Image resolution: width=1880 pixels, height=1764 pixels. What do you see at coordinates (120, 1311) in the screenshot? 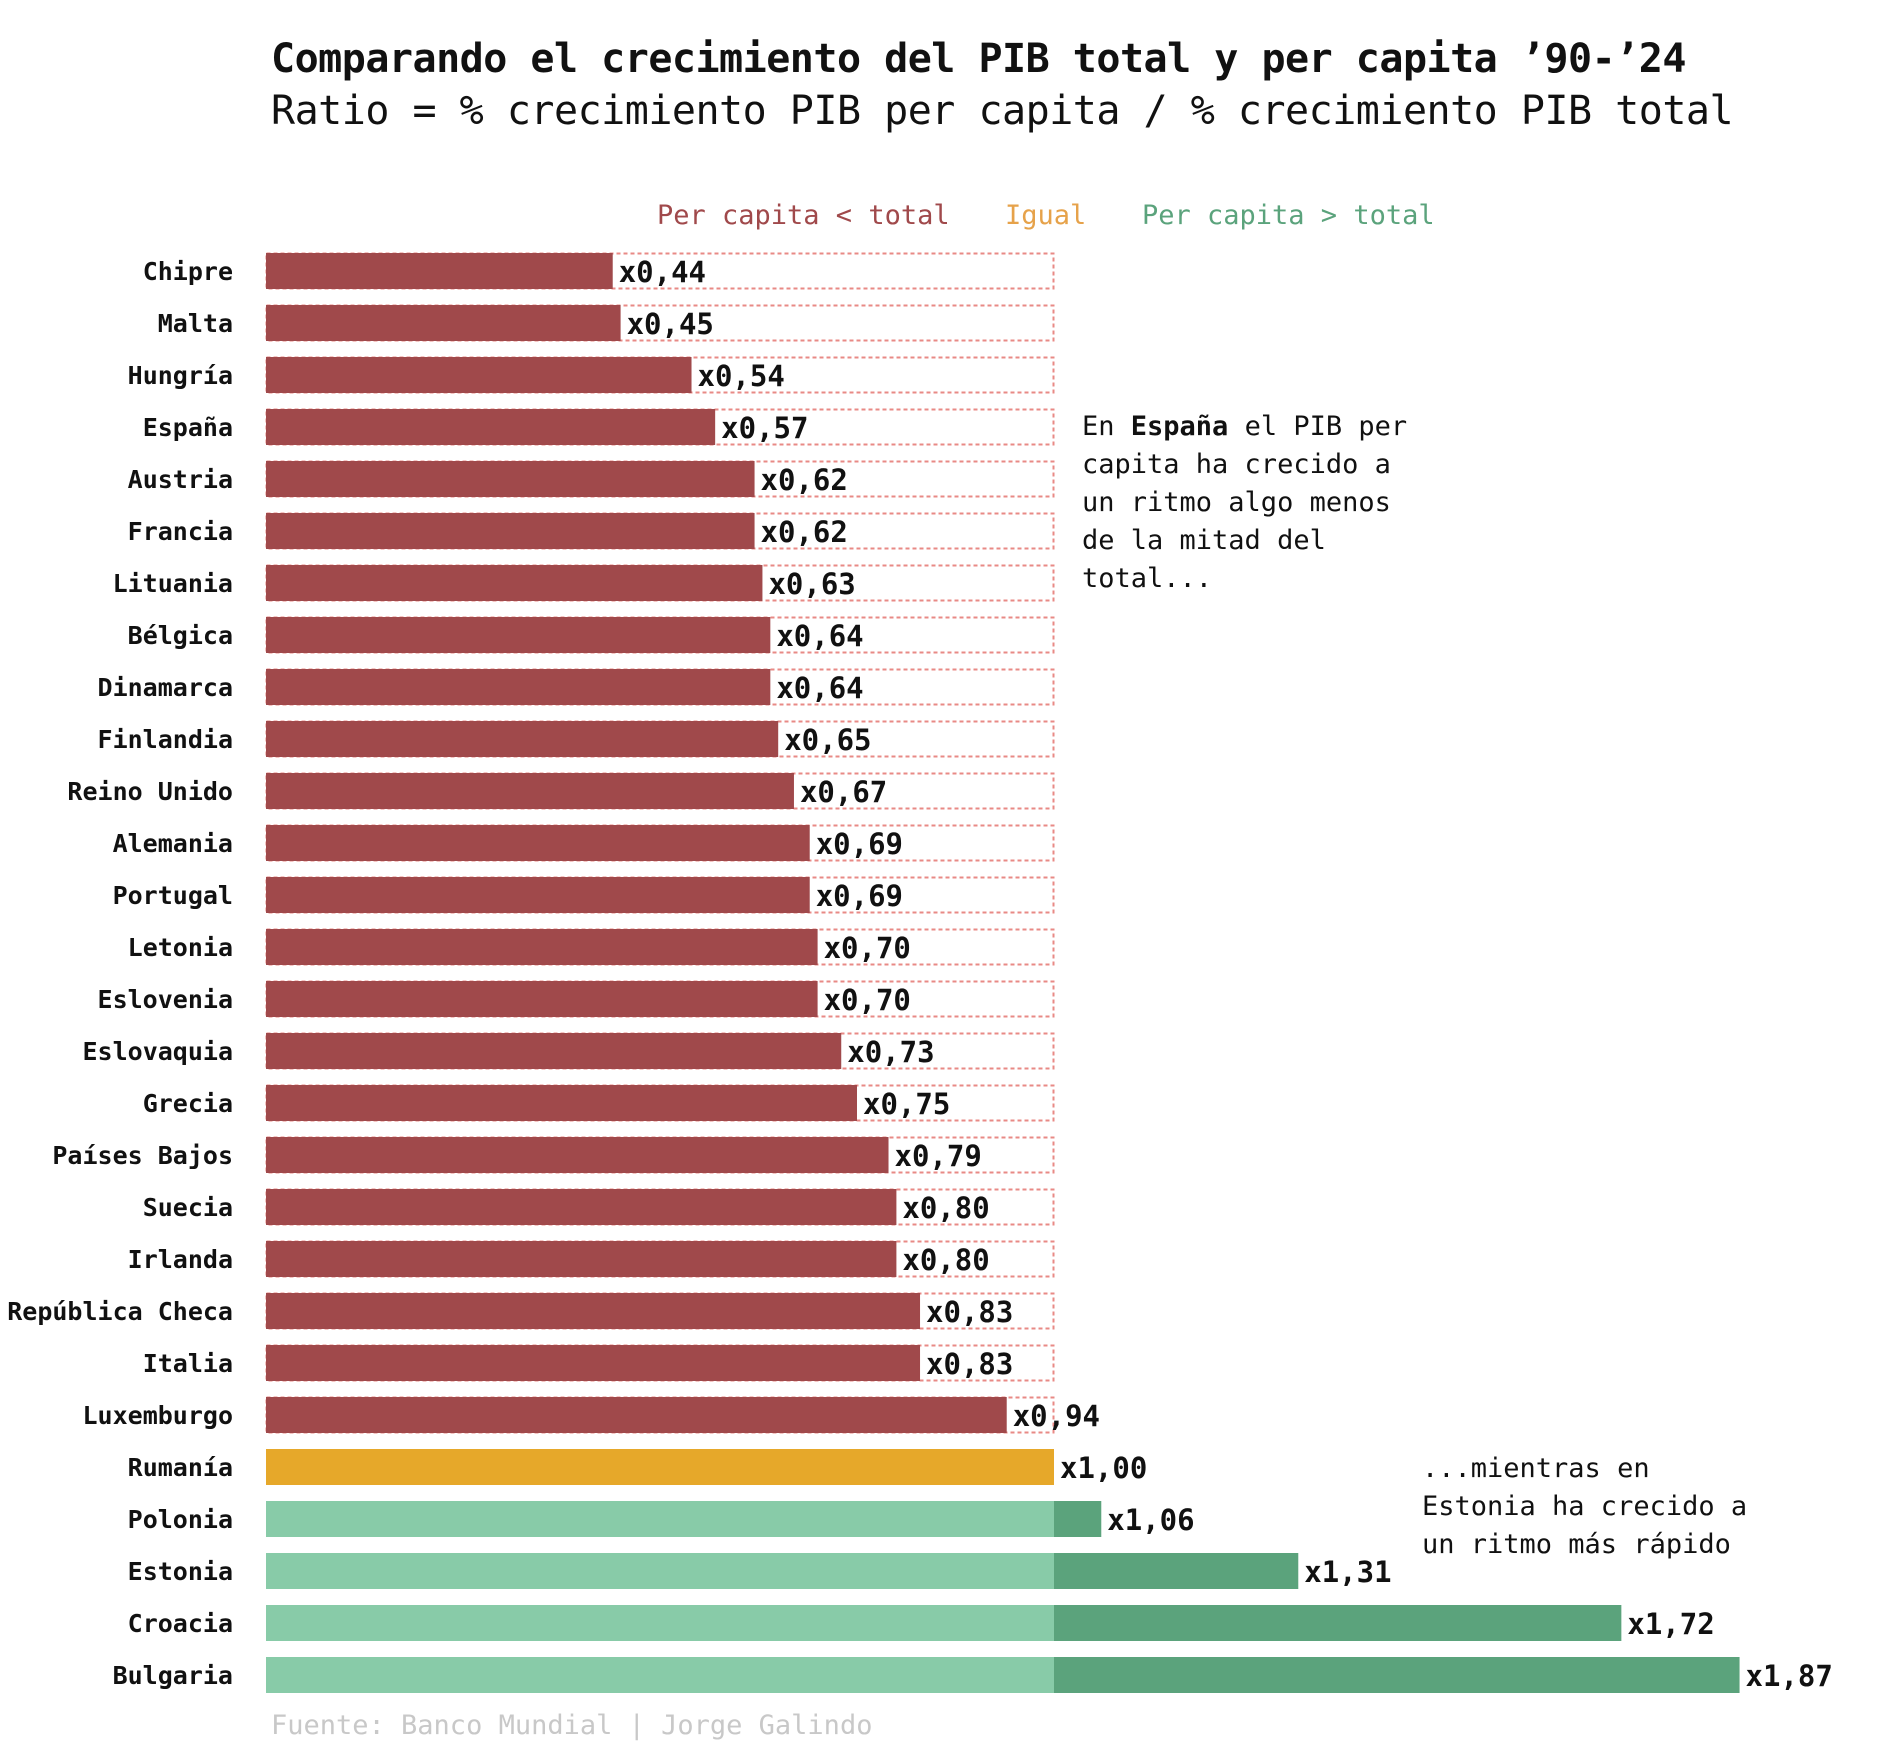
I see `category-label: República Checa` at bounding box center [120, 1311].